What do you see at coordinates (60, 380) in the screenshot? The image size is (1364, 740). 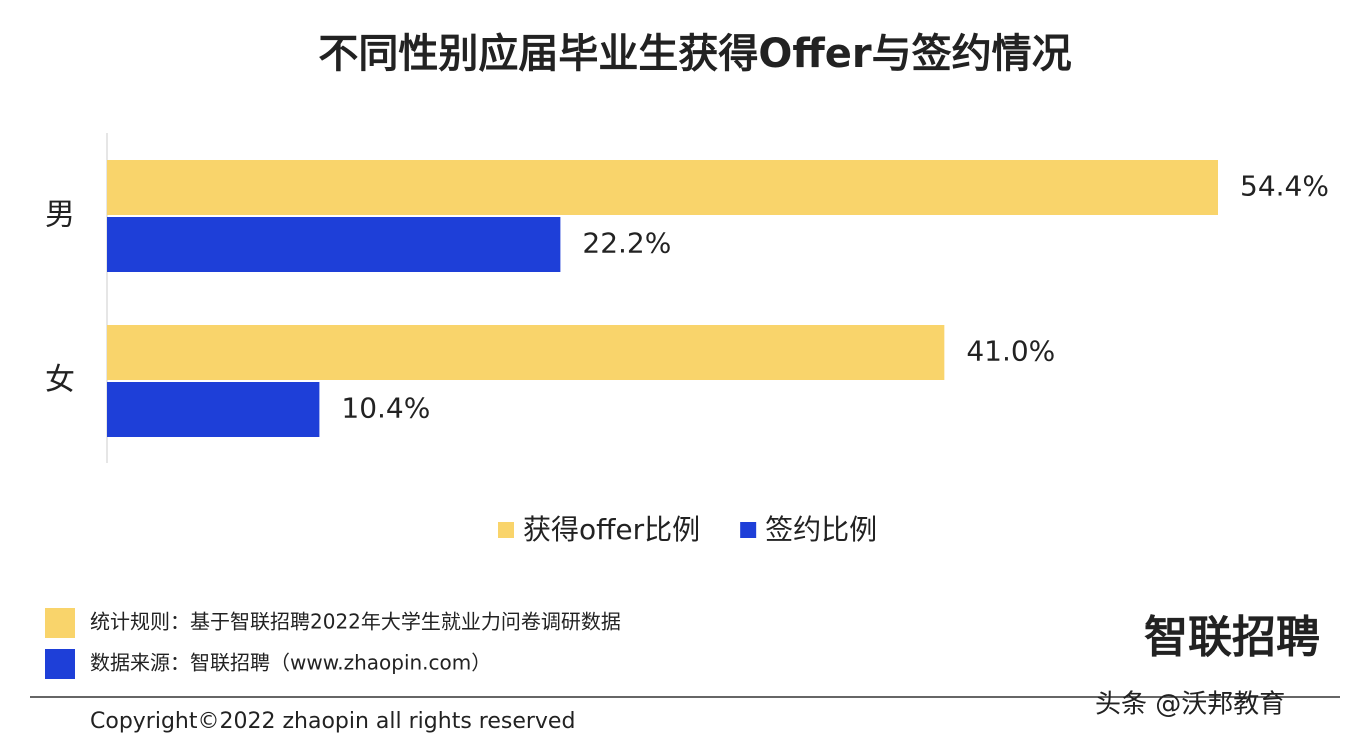 I see `y-tick-label: 女` at bounding box center [60, 380].